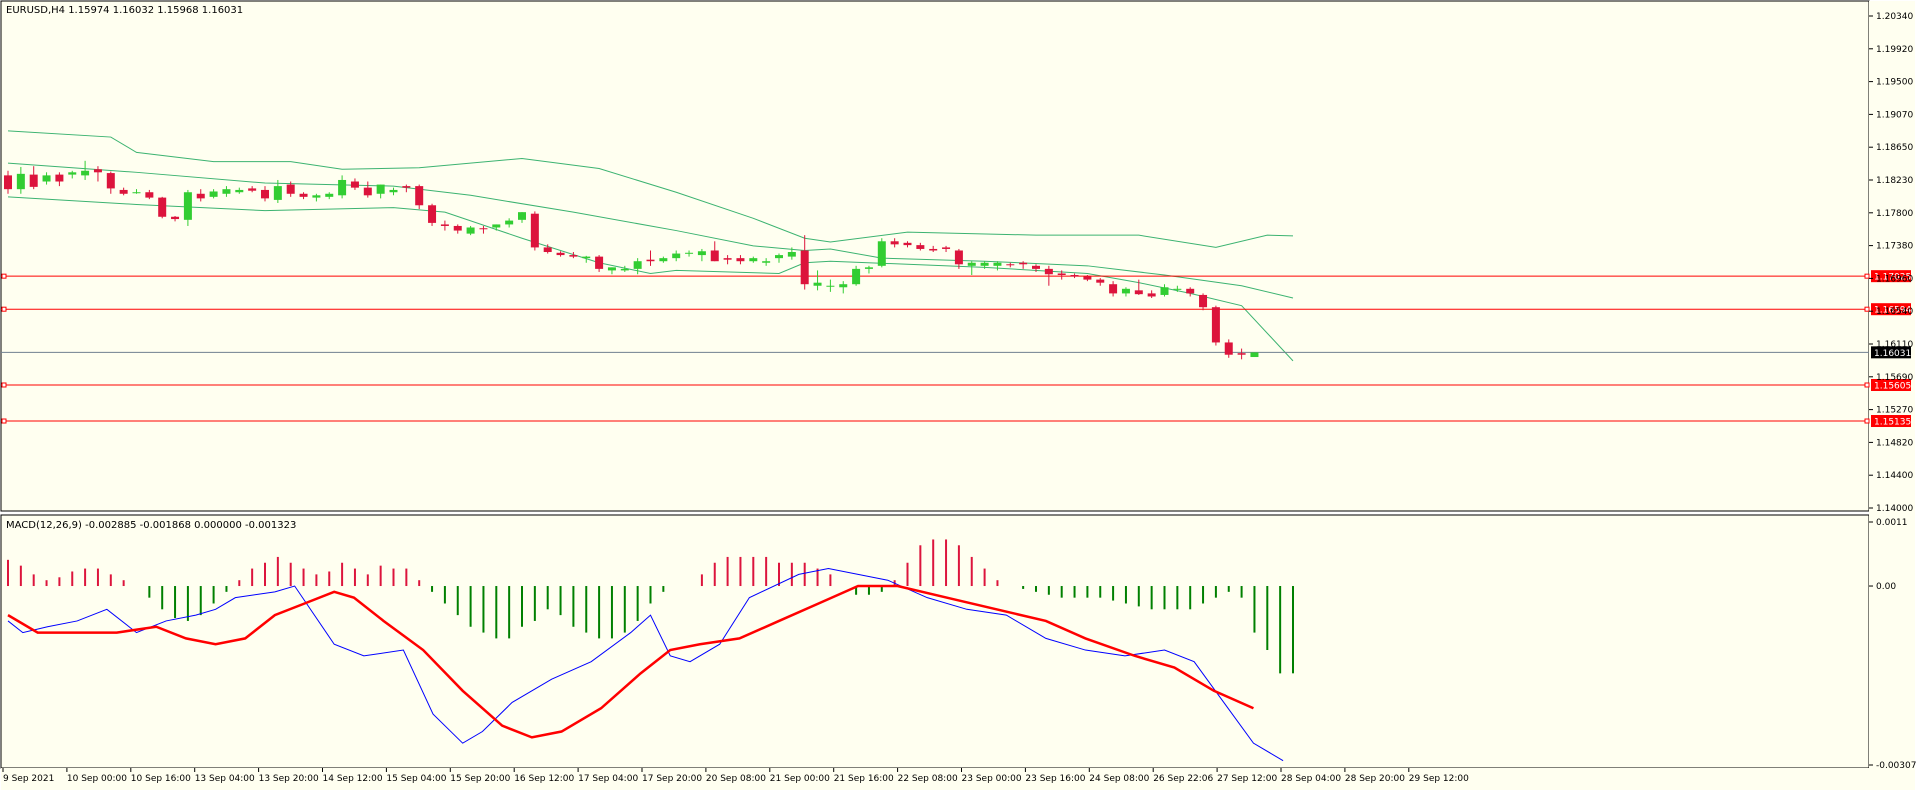  Describe the element at coordinates (800, 779) in the screenshot. I see `time-tick-label: 21 Sep 00:00` at that location.